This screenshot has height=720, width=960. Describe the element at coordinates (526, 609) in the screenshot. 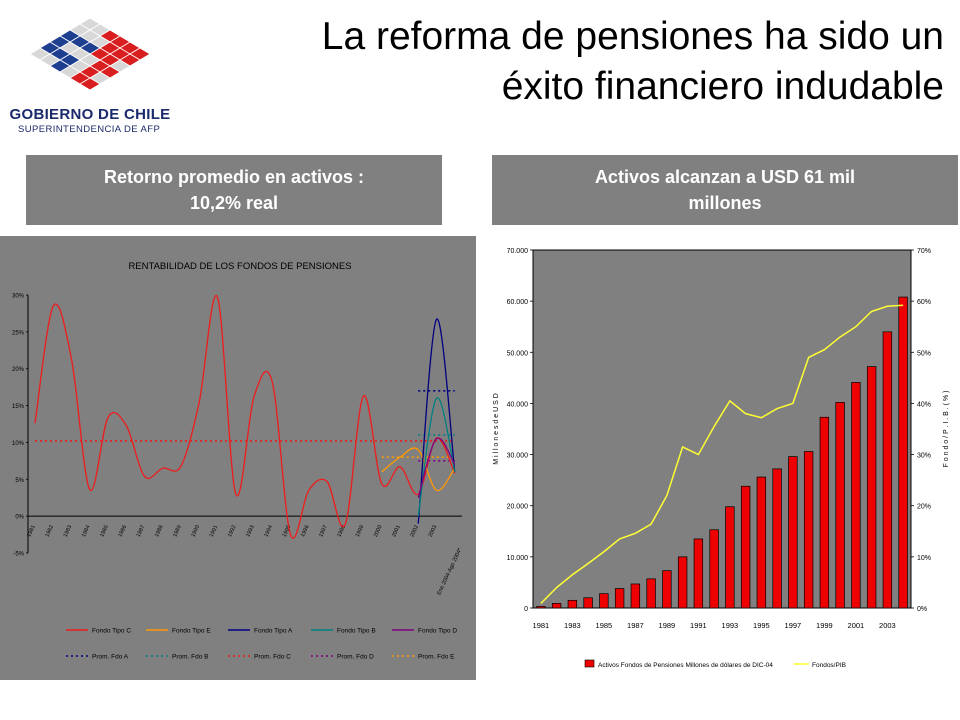

I see `y-tick-label: 0` at that location.